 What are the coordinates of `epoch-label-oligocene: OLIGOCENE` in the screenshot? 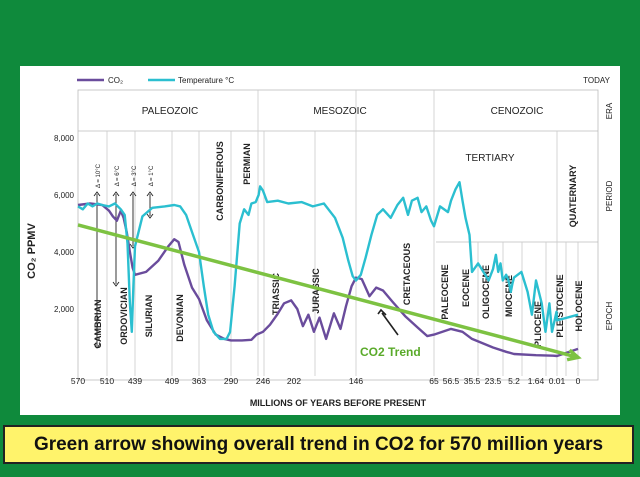 It's located at (486, 292).